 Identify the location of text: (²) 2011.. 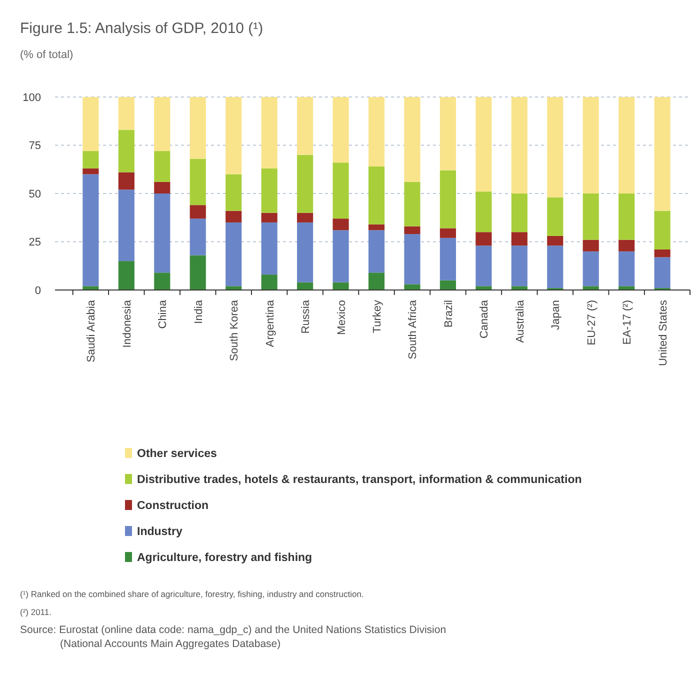
(36, 612).